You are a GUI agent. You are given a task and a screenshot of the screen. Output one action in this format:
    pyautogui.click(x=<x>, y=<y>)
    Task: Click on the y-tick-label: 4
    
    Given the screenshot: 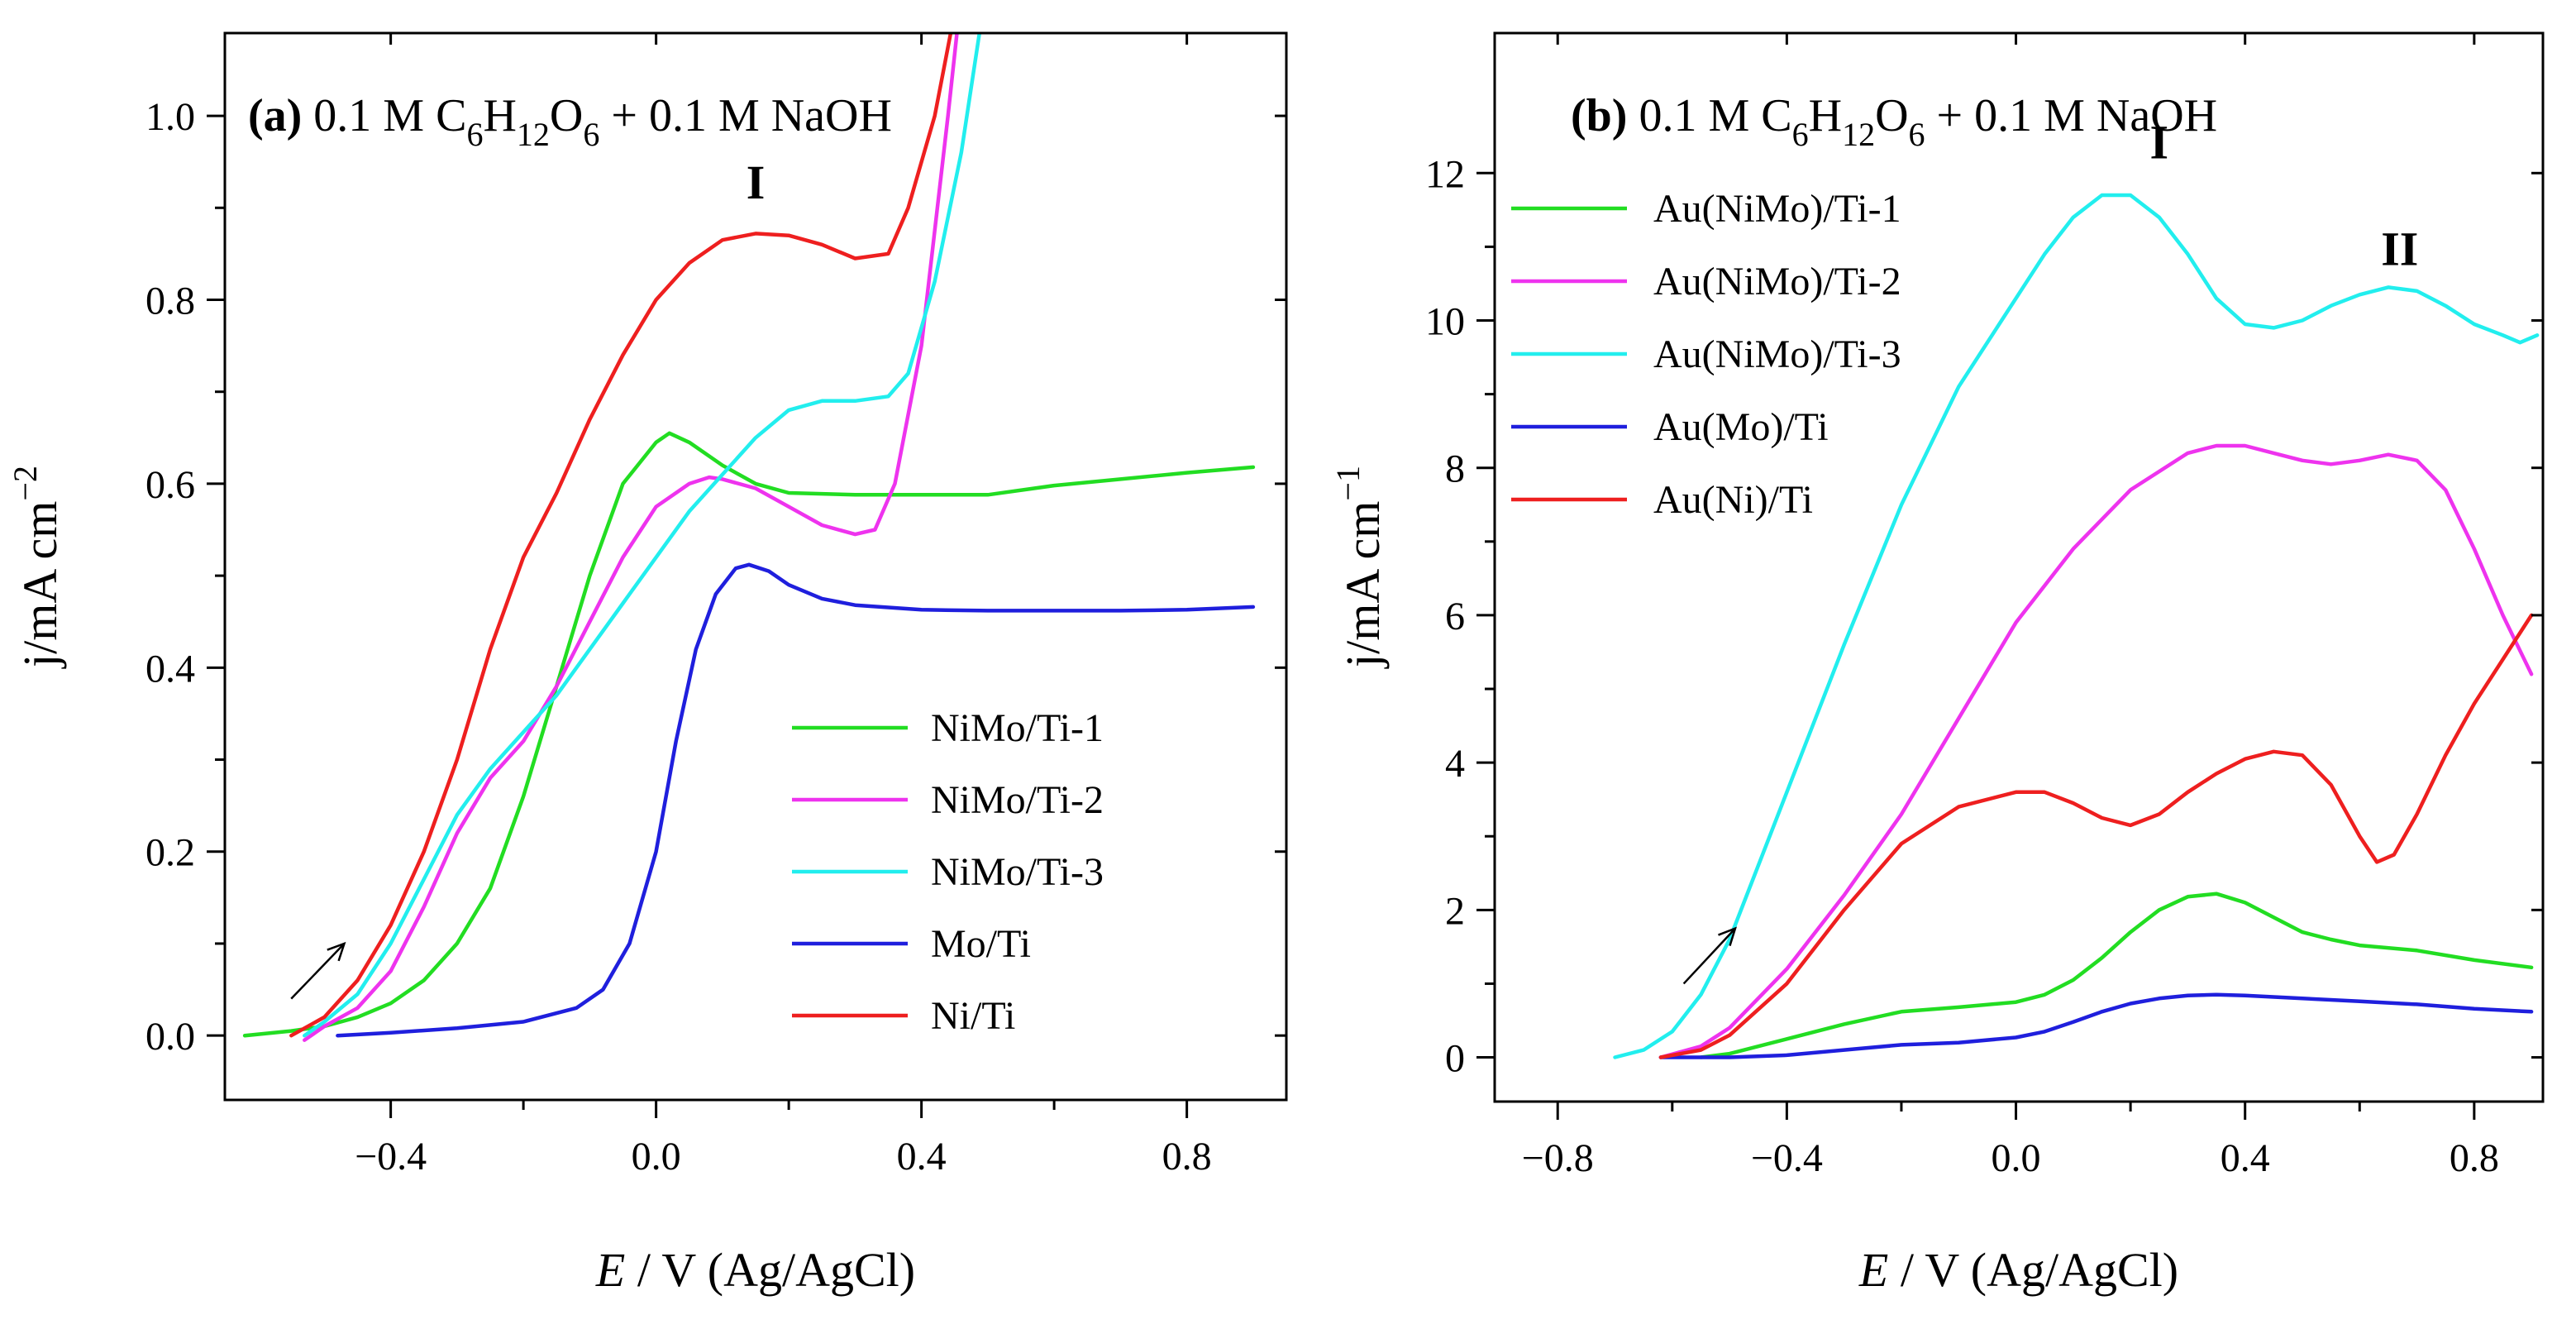 What is the action you would take?
    pyautogui.click(x=1455, y=764)
    